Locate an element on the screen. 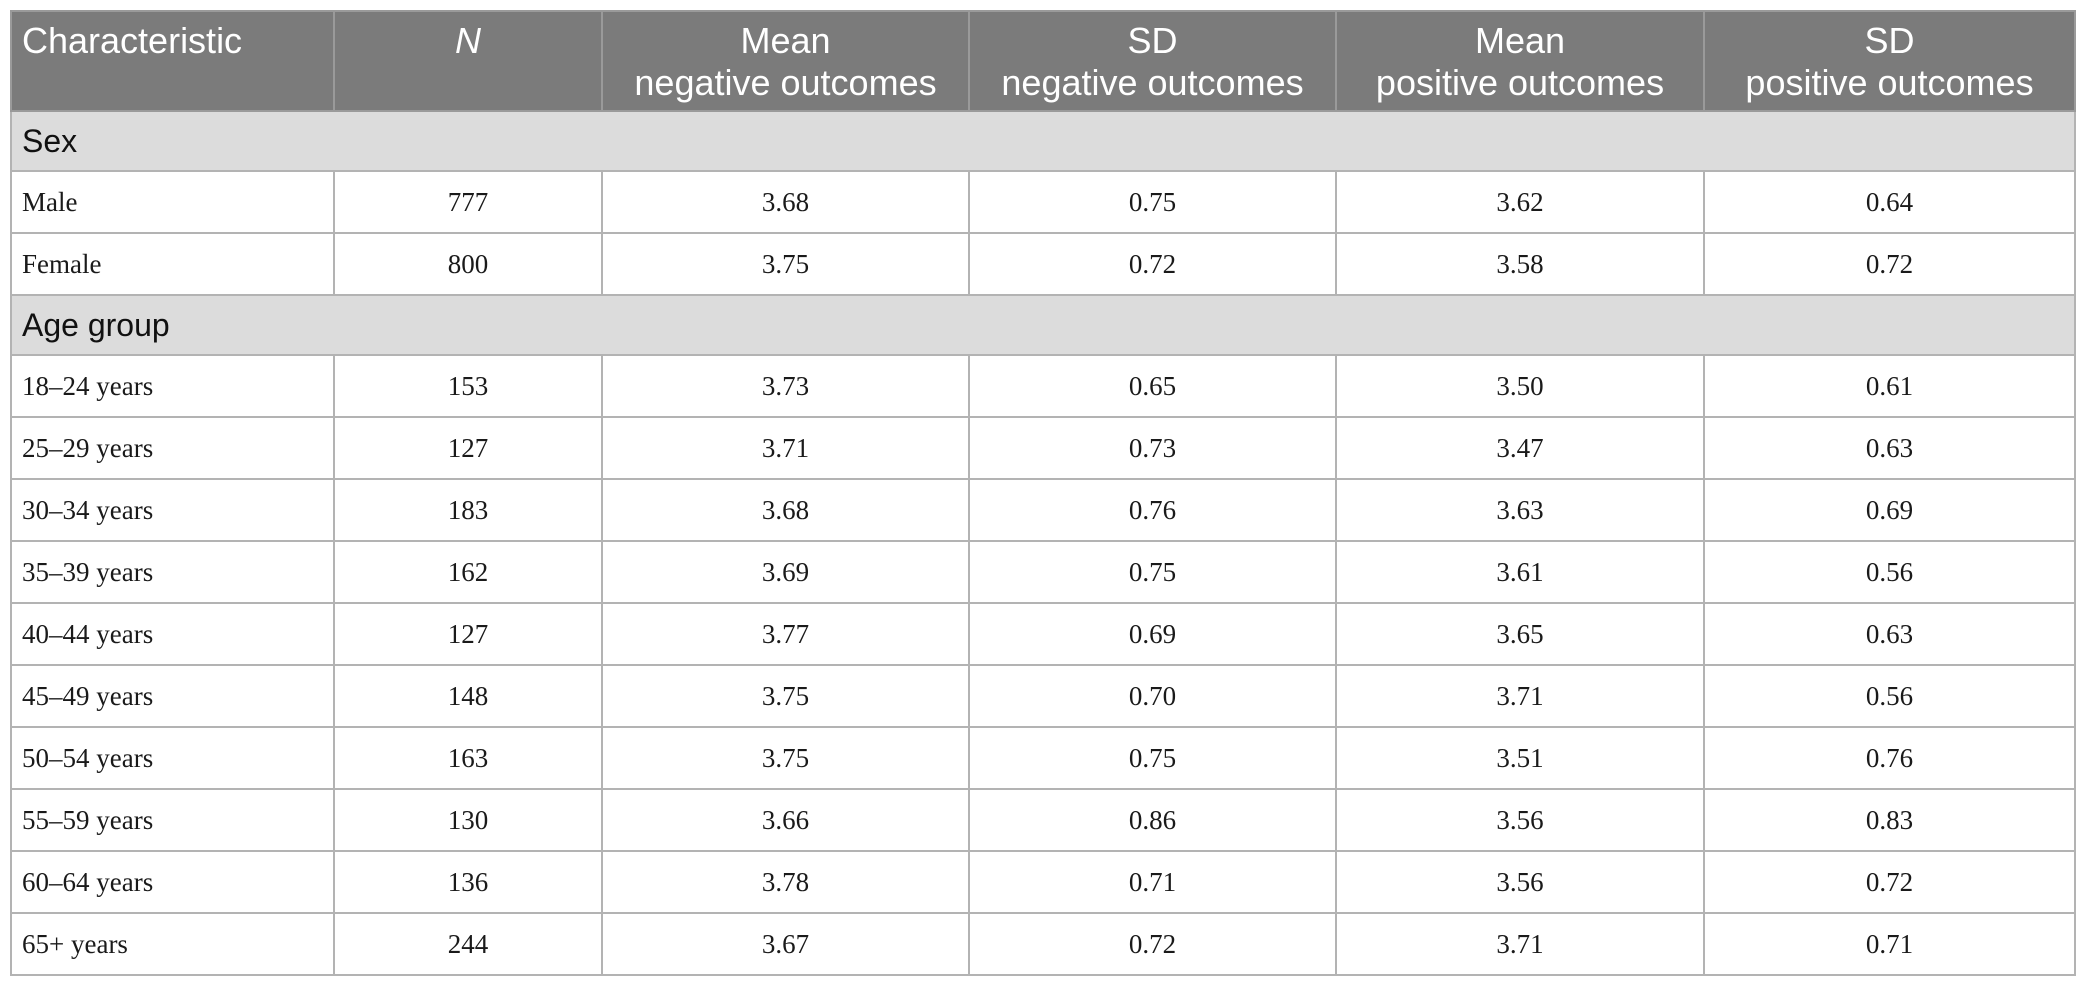 This screenshot has width=2086, height=999. section-row: Sex is located at coordinates (1043, 141).